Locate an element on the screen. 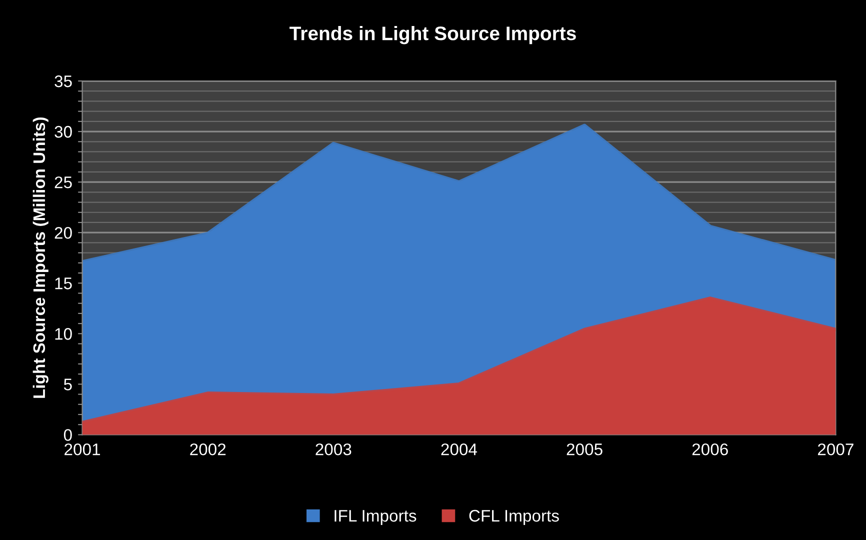 Image resolution: width=866 pixels, height=540 pixels. y-tick-label: 15 is located at coordinates (63, 284).